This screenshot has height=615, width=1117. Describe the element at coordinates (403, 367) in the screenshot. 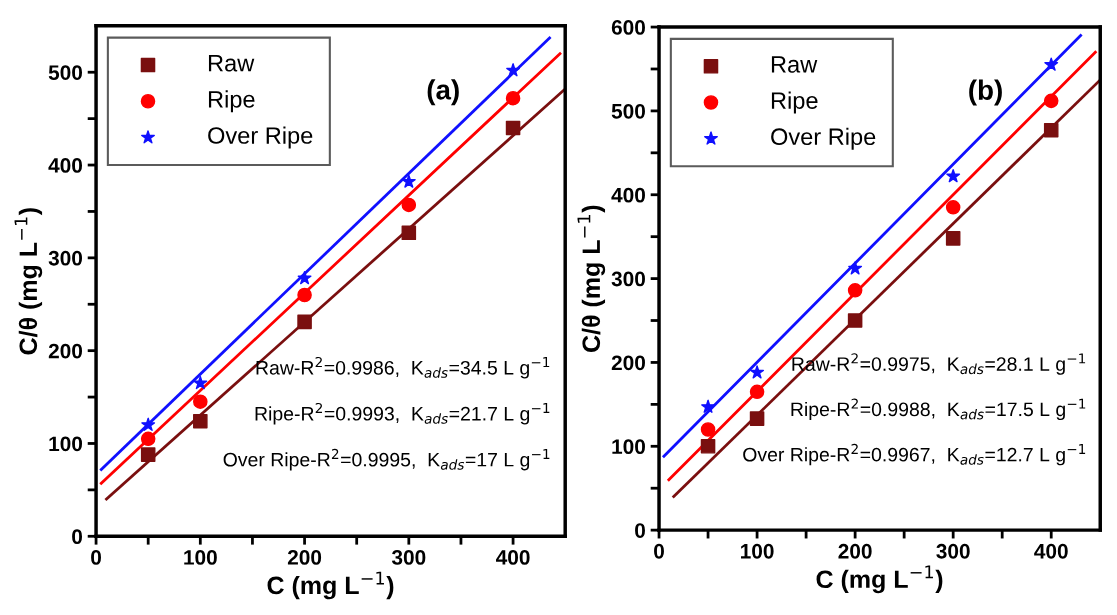

I see `annotation: Raw-R$^{2}$=0.9986, K$_{ads}$=34.5 L g$^{−1}$` at that location.